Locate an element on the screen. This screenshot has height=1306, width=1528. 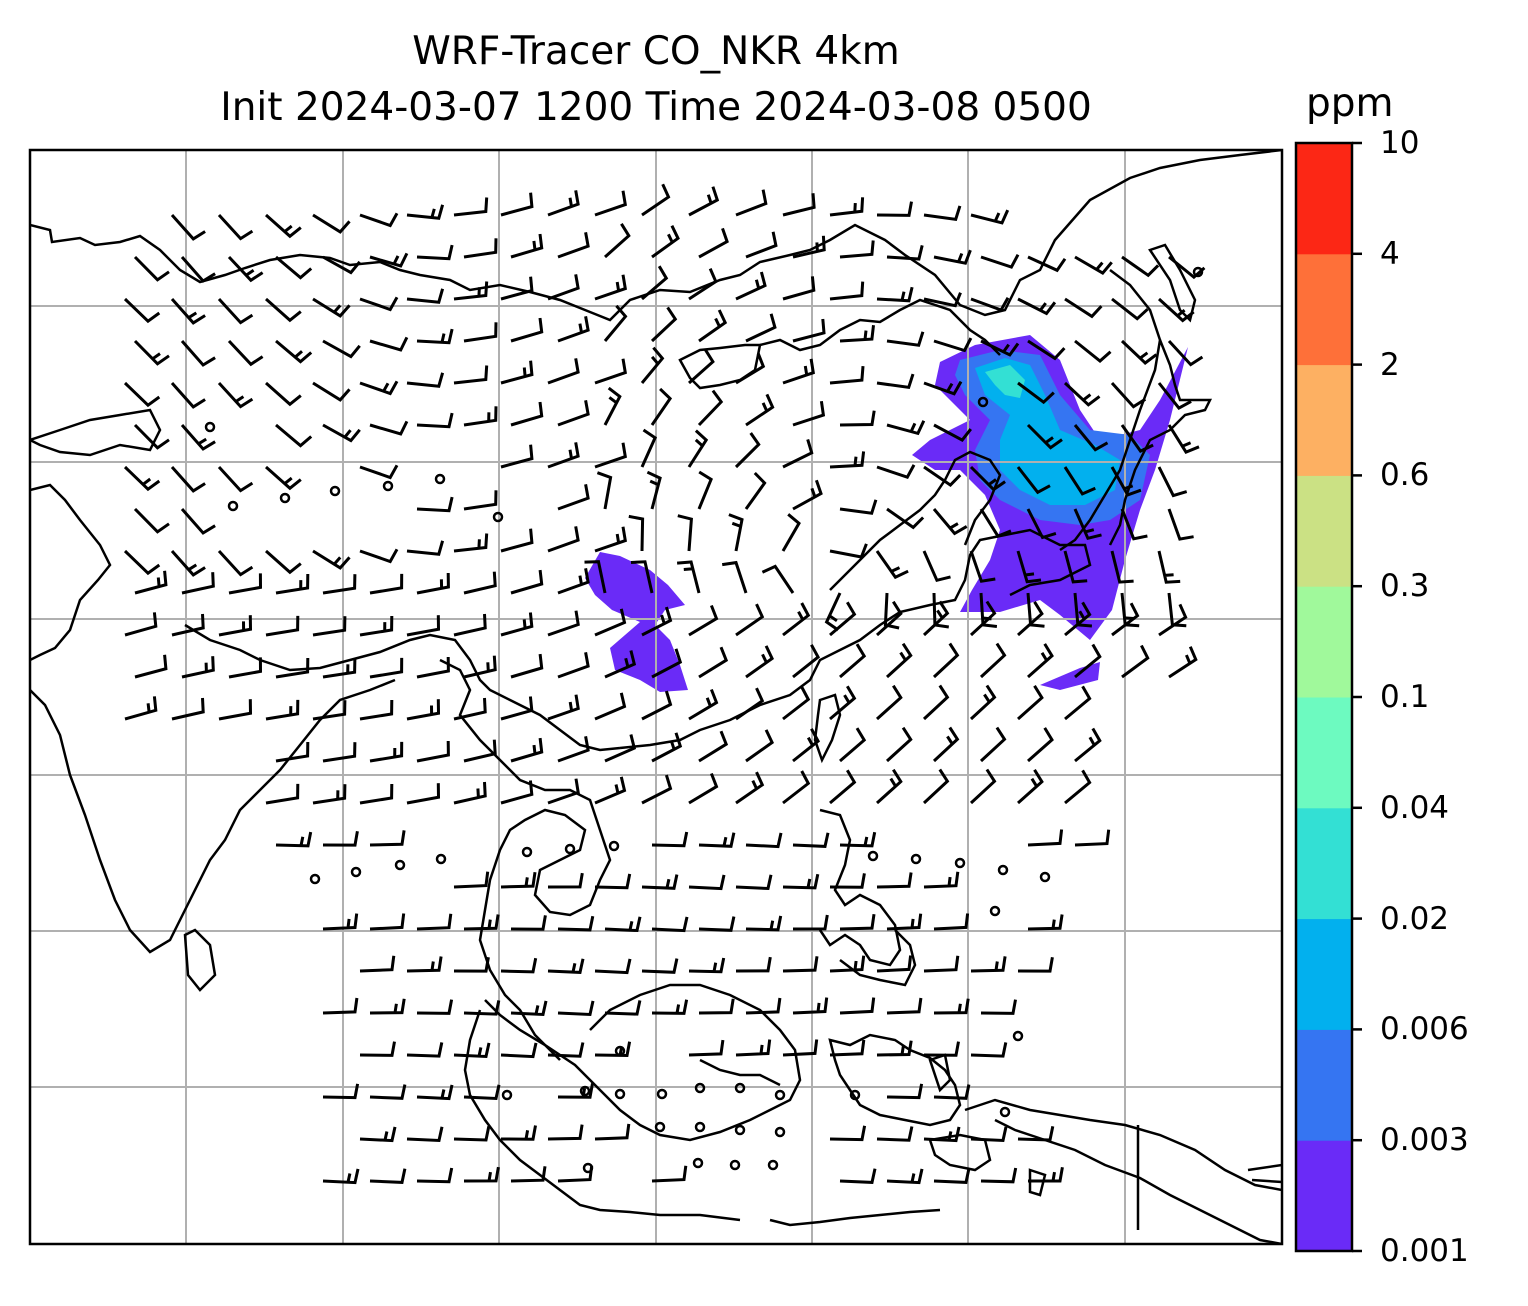
colorbar-tick-label: 0.1 is located at coordinates (1405, 697).